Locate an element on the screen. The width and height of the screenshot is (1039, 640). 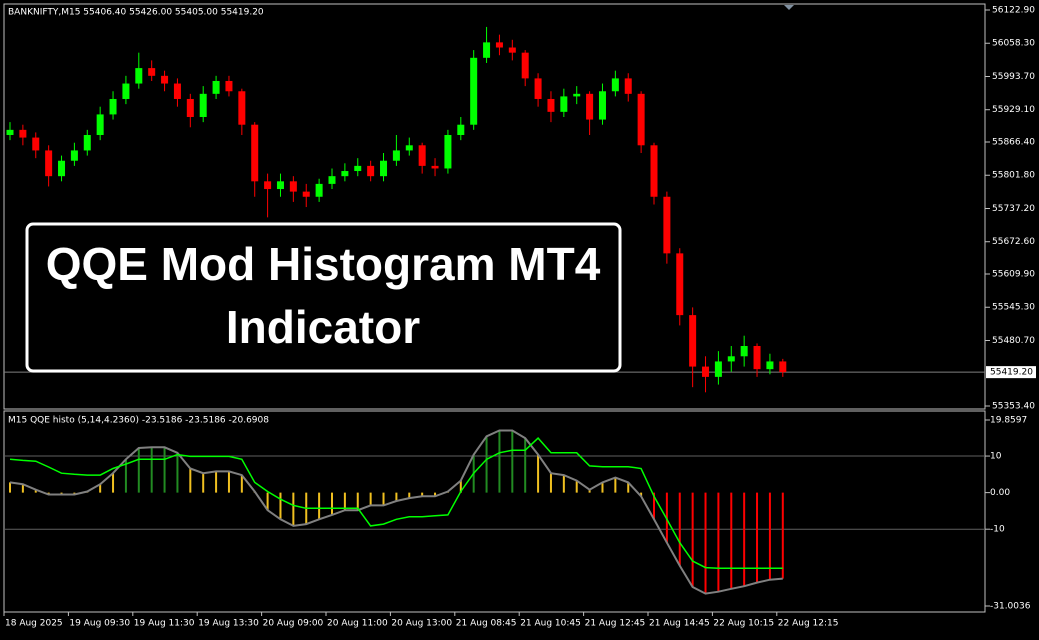
y-tick-label: 55545.30 is located at coordinates (1013, 308).